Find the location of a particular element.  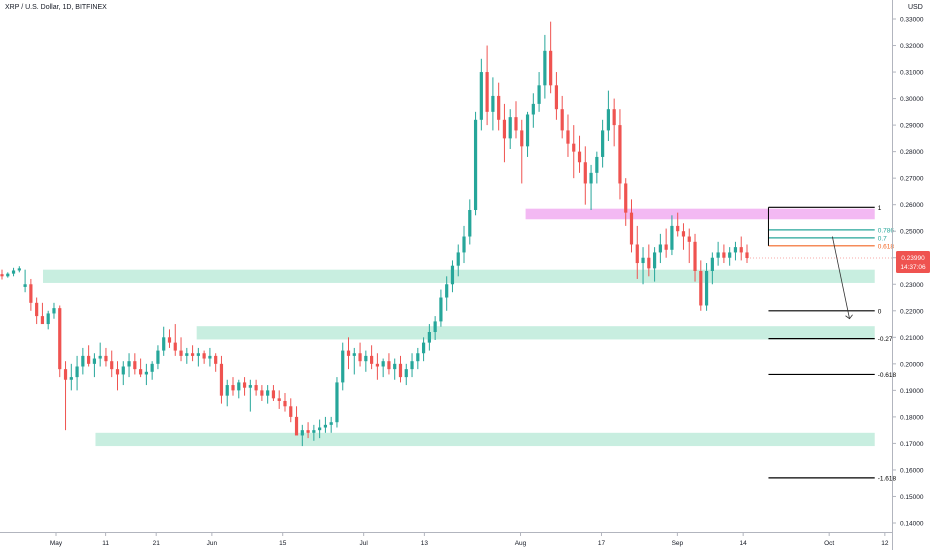

fib-label: -0.618 is located at coordinates (887, 375).